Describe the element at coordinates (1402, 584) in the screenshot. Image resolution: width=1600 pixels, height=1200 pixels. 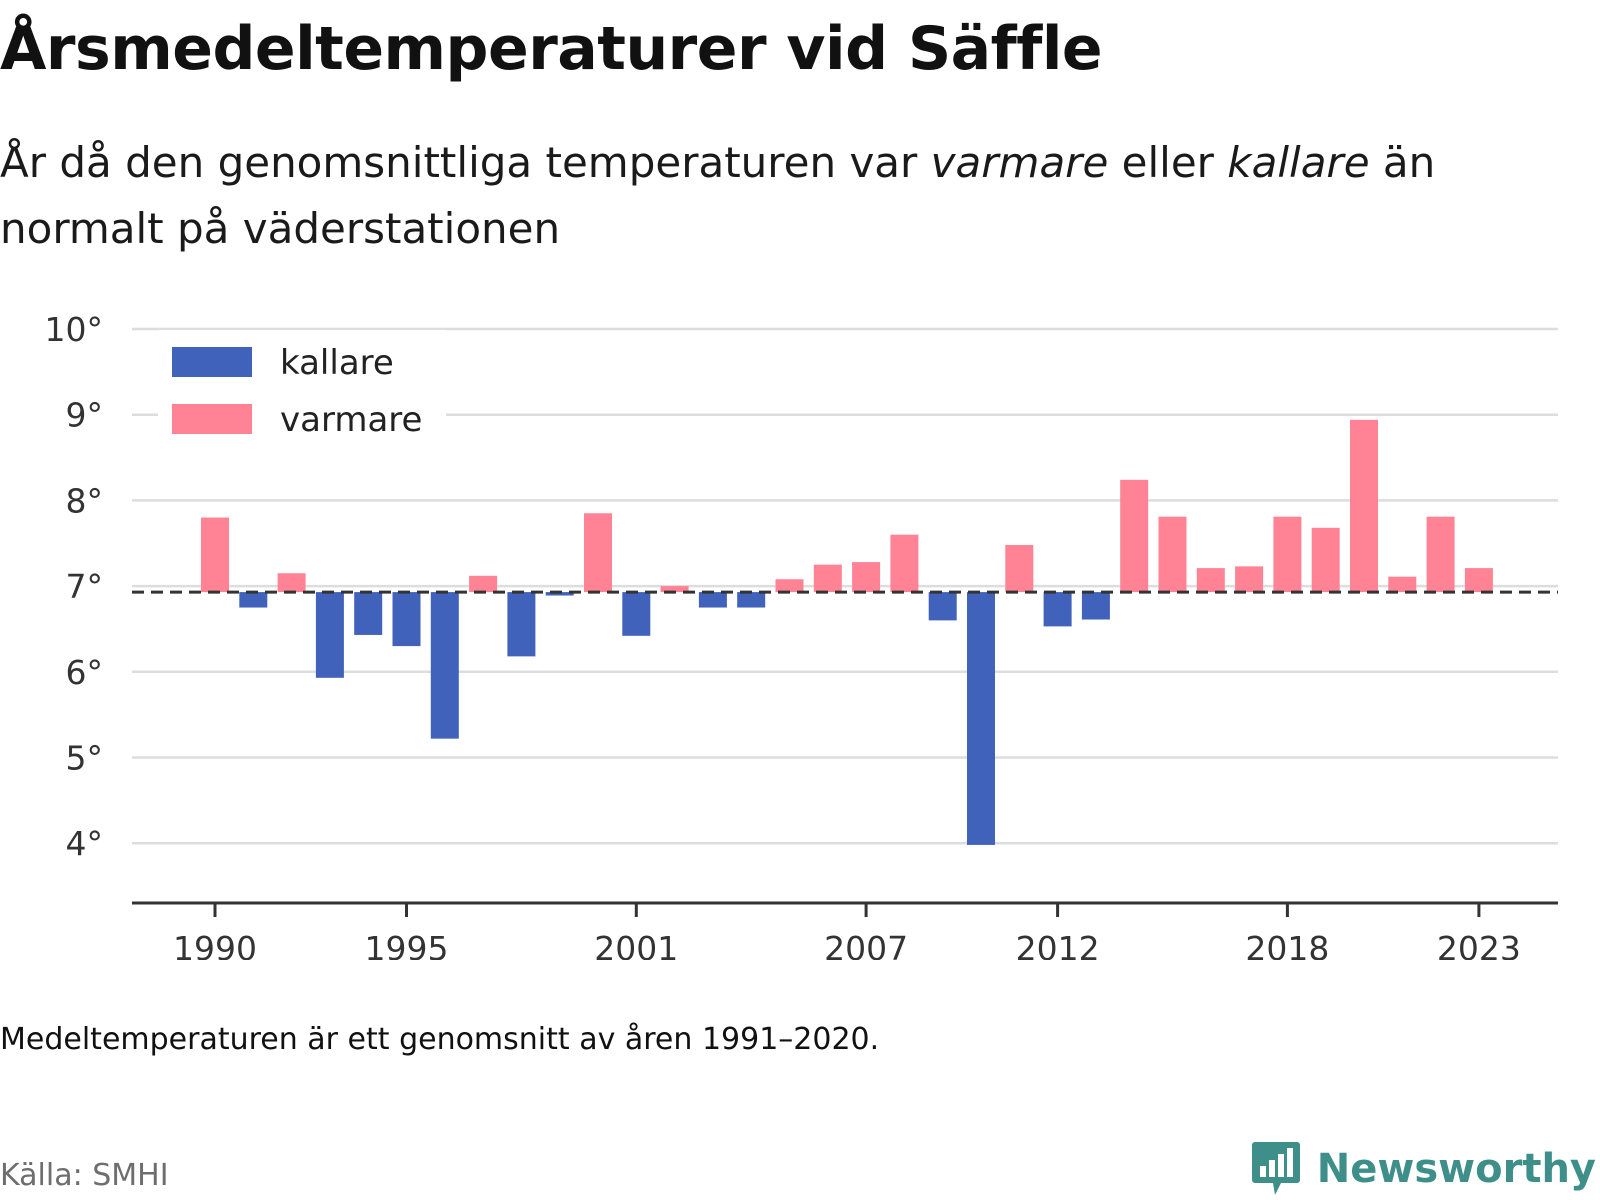
I see `bar-2021` at that location.